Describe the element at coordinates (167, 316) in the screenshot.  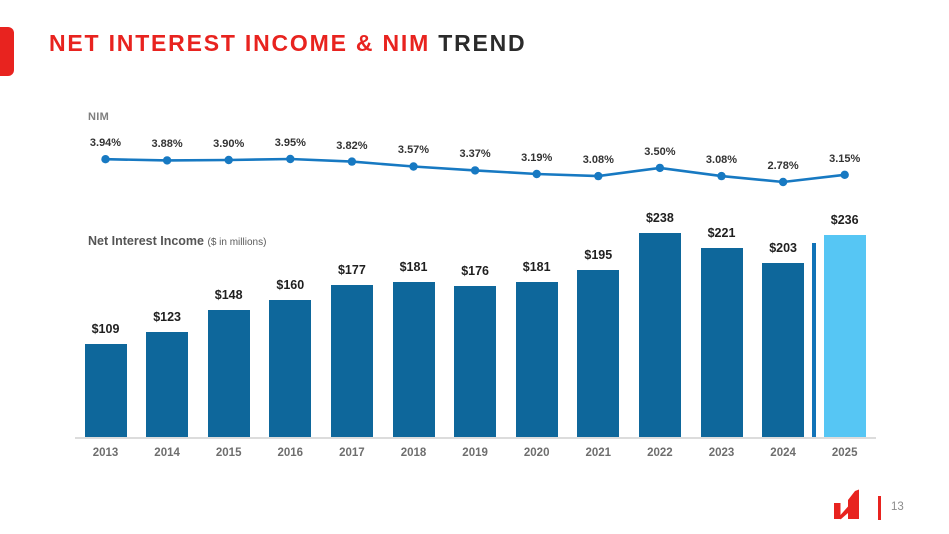
I see `bar-value-label-2014: $123` at that location.